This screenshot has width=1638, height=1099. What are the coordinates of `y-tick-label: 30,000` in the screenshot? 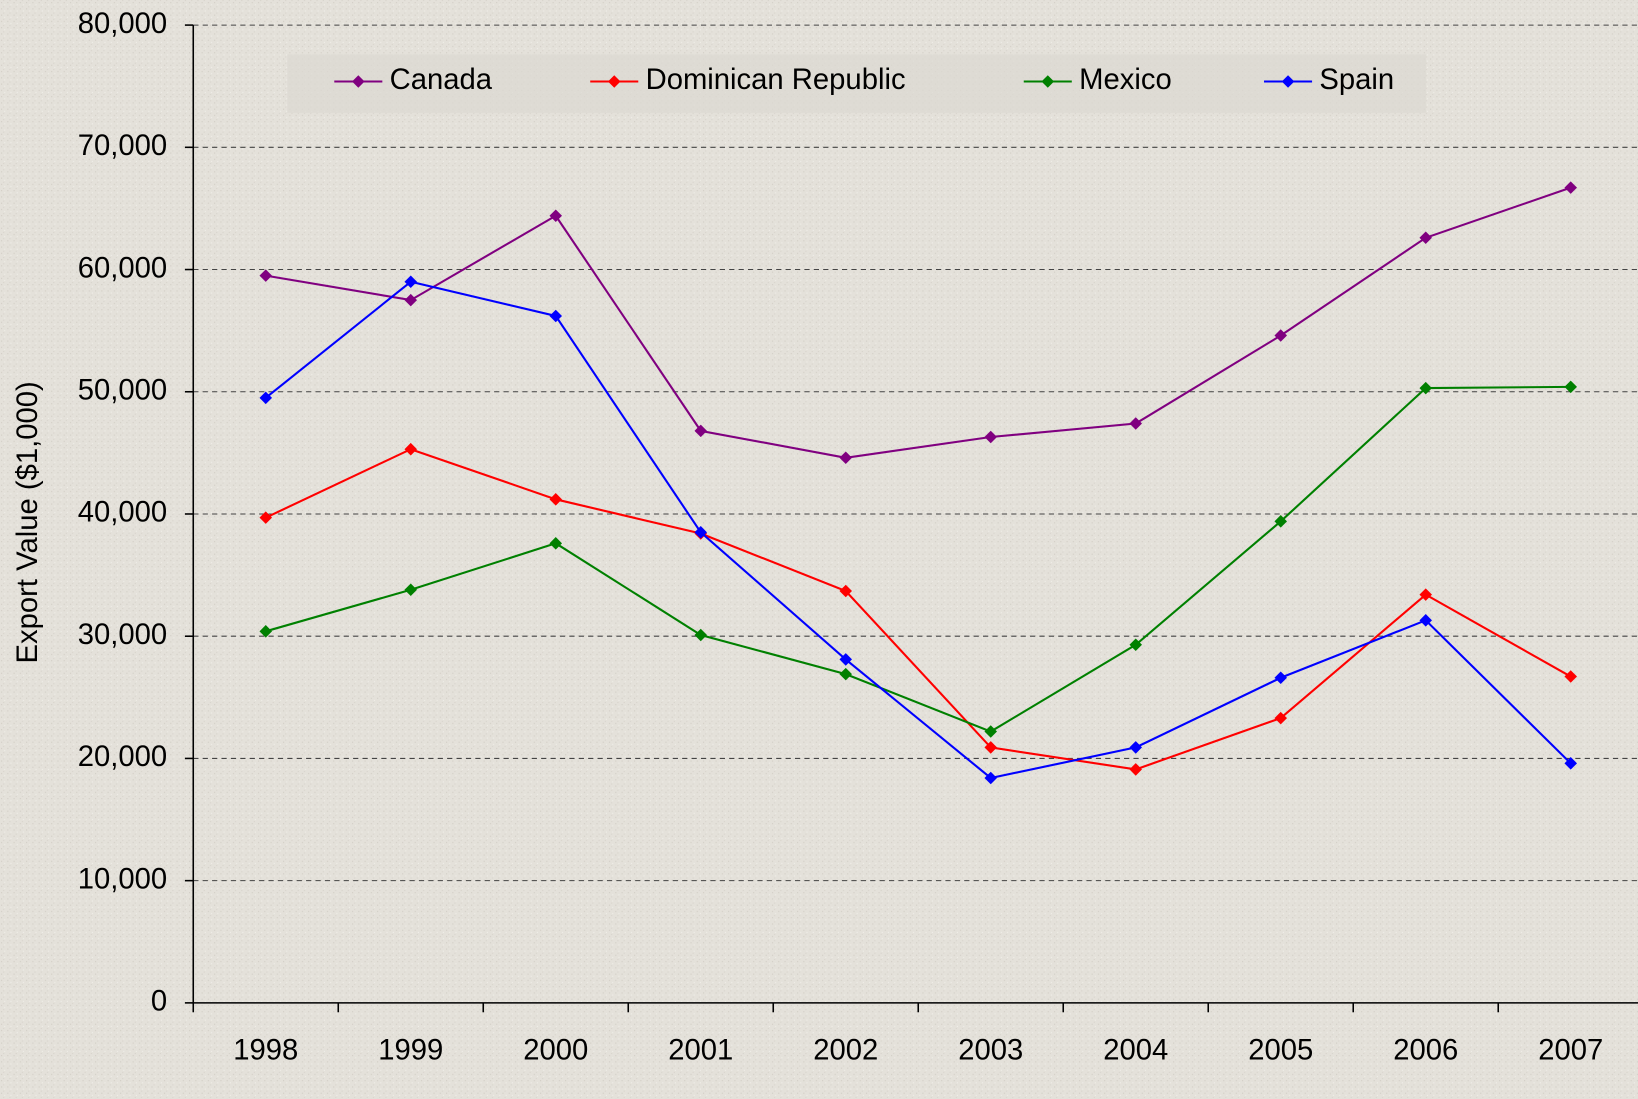 It's located at (122, 635).